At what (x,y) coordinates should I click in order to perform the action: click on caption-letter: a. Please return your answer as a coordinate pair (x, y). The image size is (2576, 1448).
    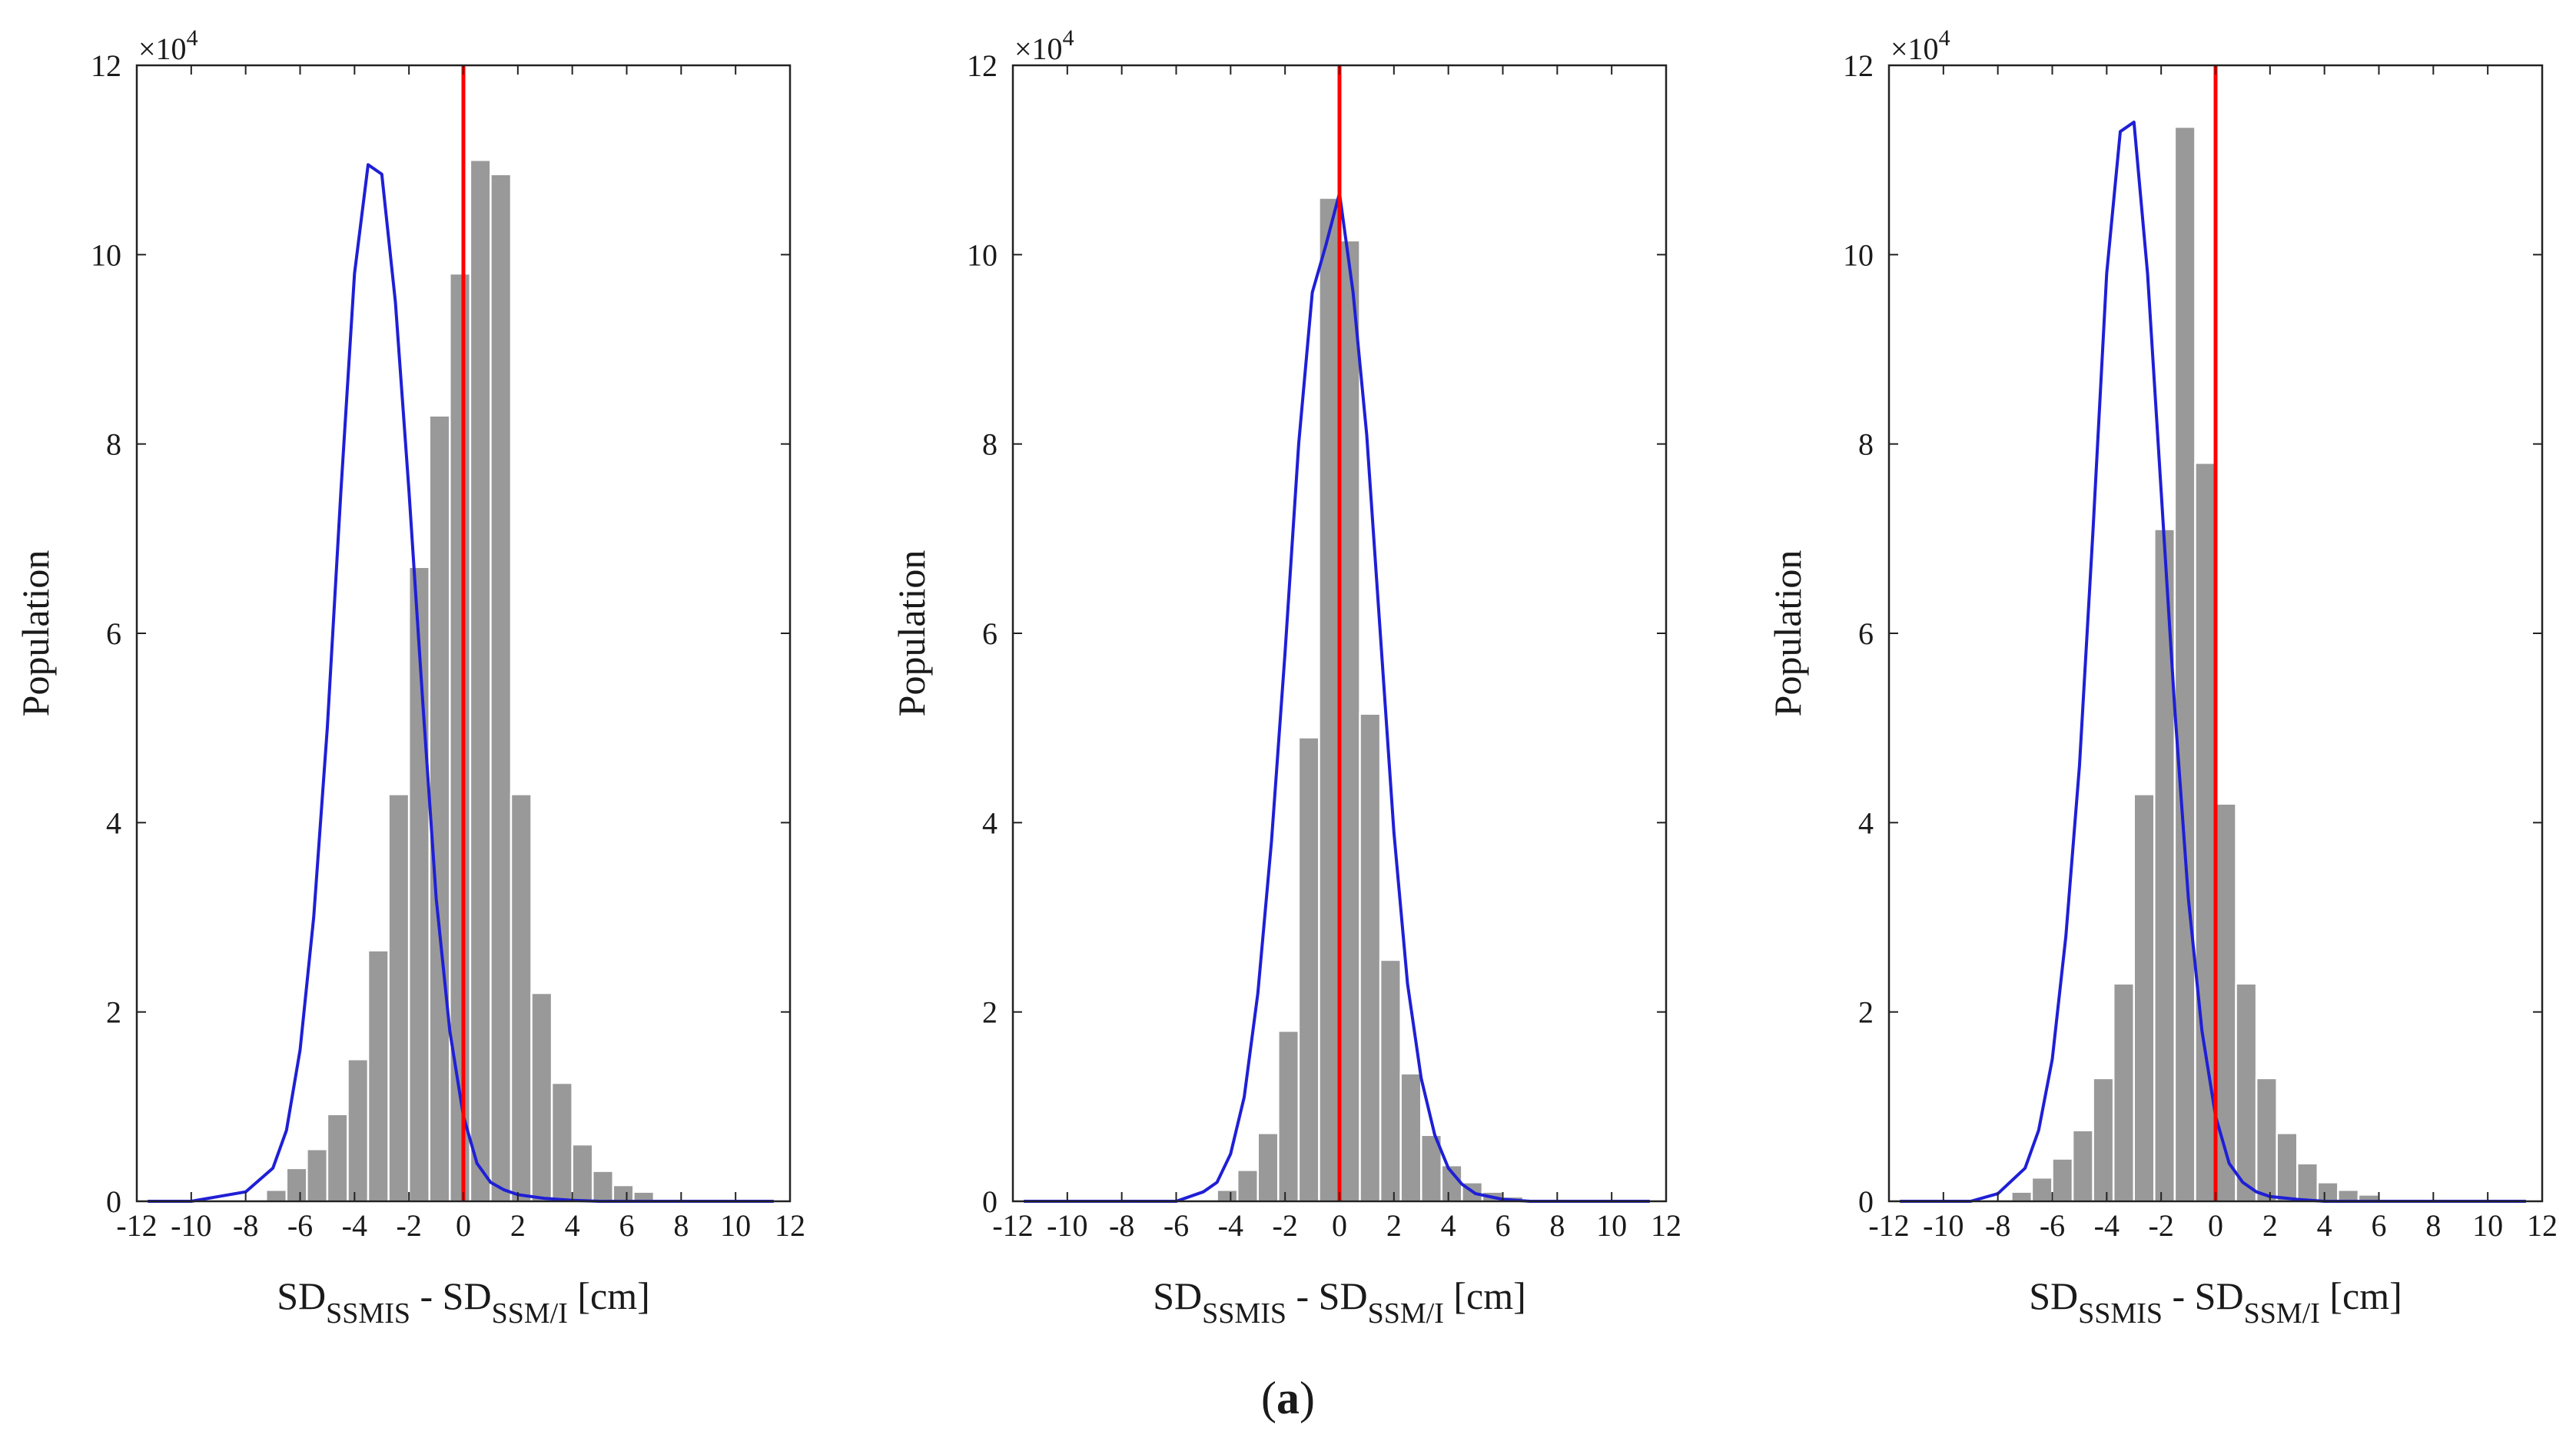
    Looking at the image, I should click on (1288, 1398).